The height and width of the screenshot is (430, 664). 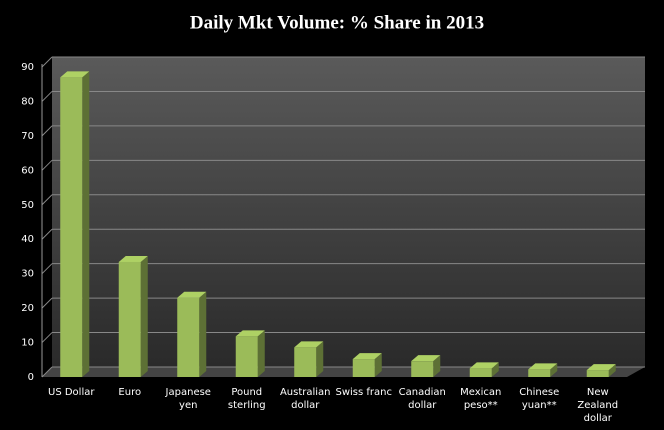 What do you see at coordinates (422, 399) in the screenshot?
I see `x-tick-label: Canadian dollar` at bounding box center [422, 399].